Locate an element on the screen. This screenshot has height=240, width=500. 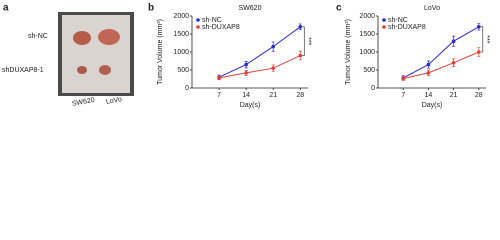
row-label: shDUXAP8-1 is located at coordinates (23, 70).